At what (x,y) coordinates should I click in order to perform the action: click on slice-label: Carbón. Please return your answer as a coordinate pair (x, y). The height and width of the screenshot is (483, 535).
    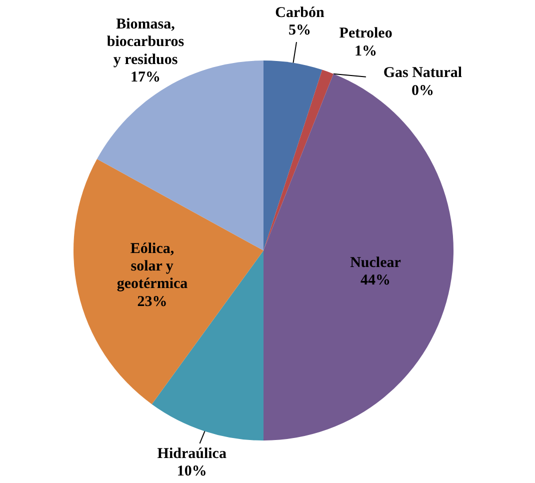
    Looking at the image, I should click on (300, 12).